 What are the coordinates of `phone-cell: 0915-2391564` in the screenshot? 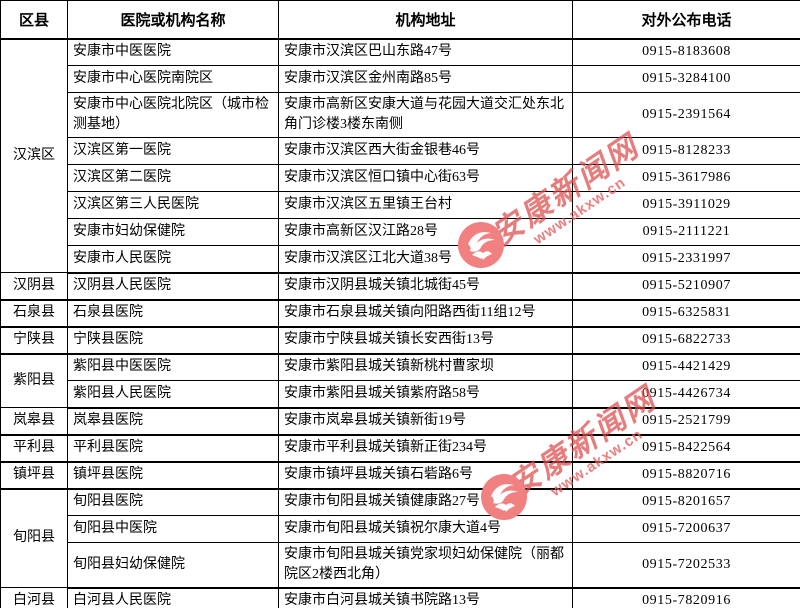 It's located at (686, 115).